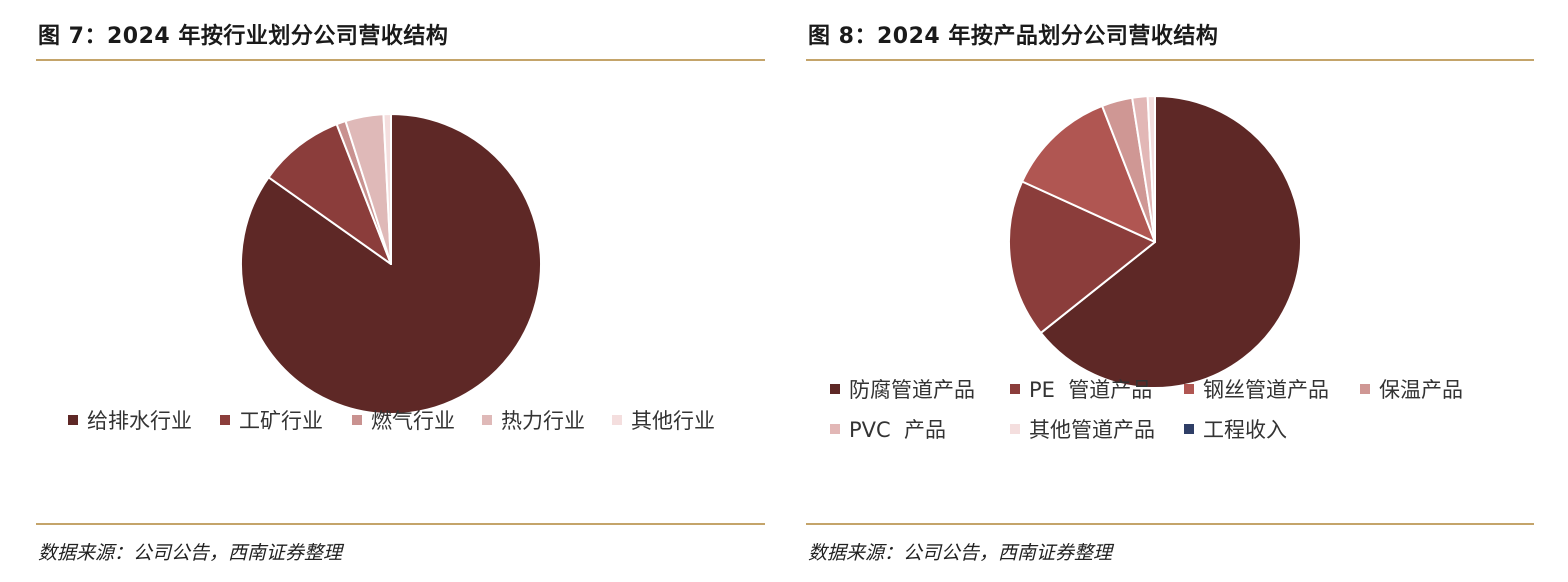 This screenshot has width=1568, height=582. I want to click on legend-label: 钢丝管道产品, so click(1266, 390).